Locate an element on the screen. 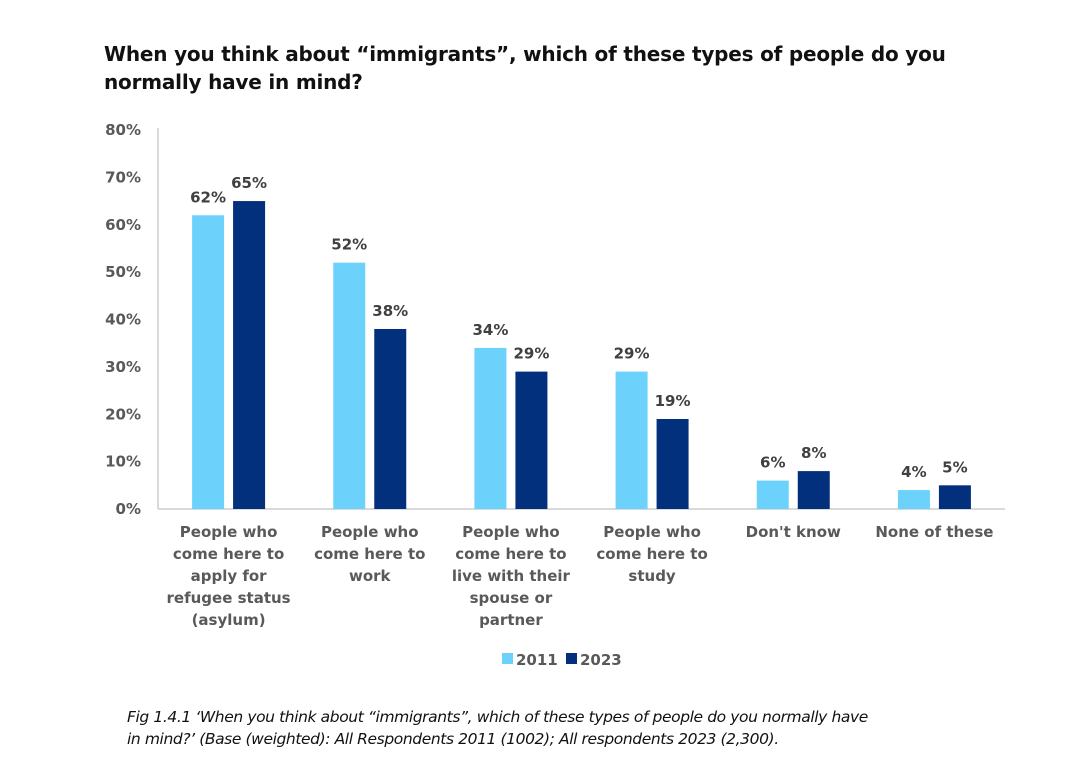 The height and width of the screenshot is (781, 1075). data-label-2011: 52% is located at coordinates (349, 245).